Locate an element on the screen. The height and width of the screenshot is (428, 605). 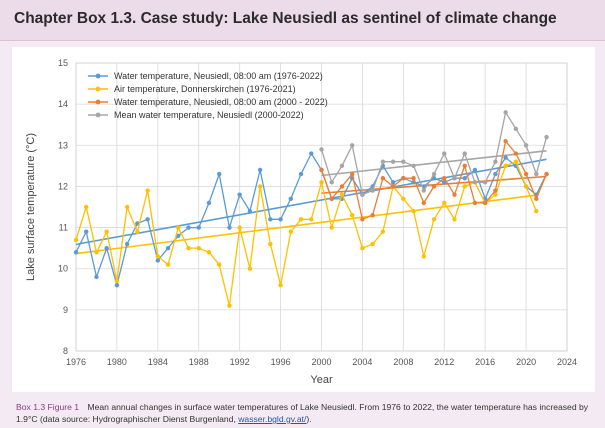
source-link: wasser.bgld.gv.at/ is located at coordinates (272, 419).